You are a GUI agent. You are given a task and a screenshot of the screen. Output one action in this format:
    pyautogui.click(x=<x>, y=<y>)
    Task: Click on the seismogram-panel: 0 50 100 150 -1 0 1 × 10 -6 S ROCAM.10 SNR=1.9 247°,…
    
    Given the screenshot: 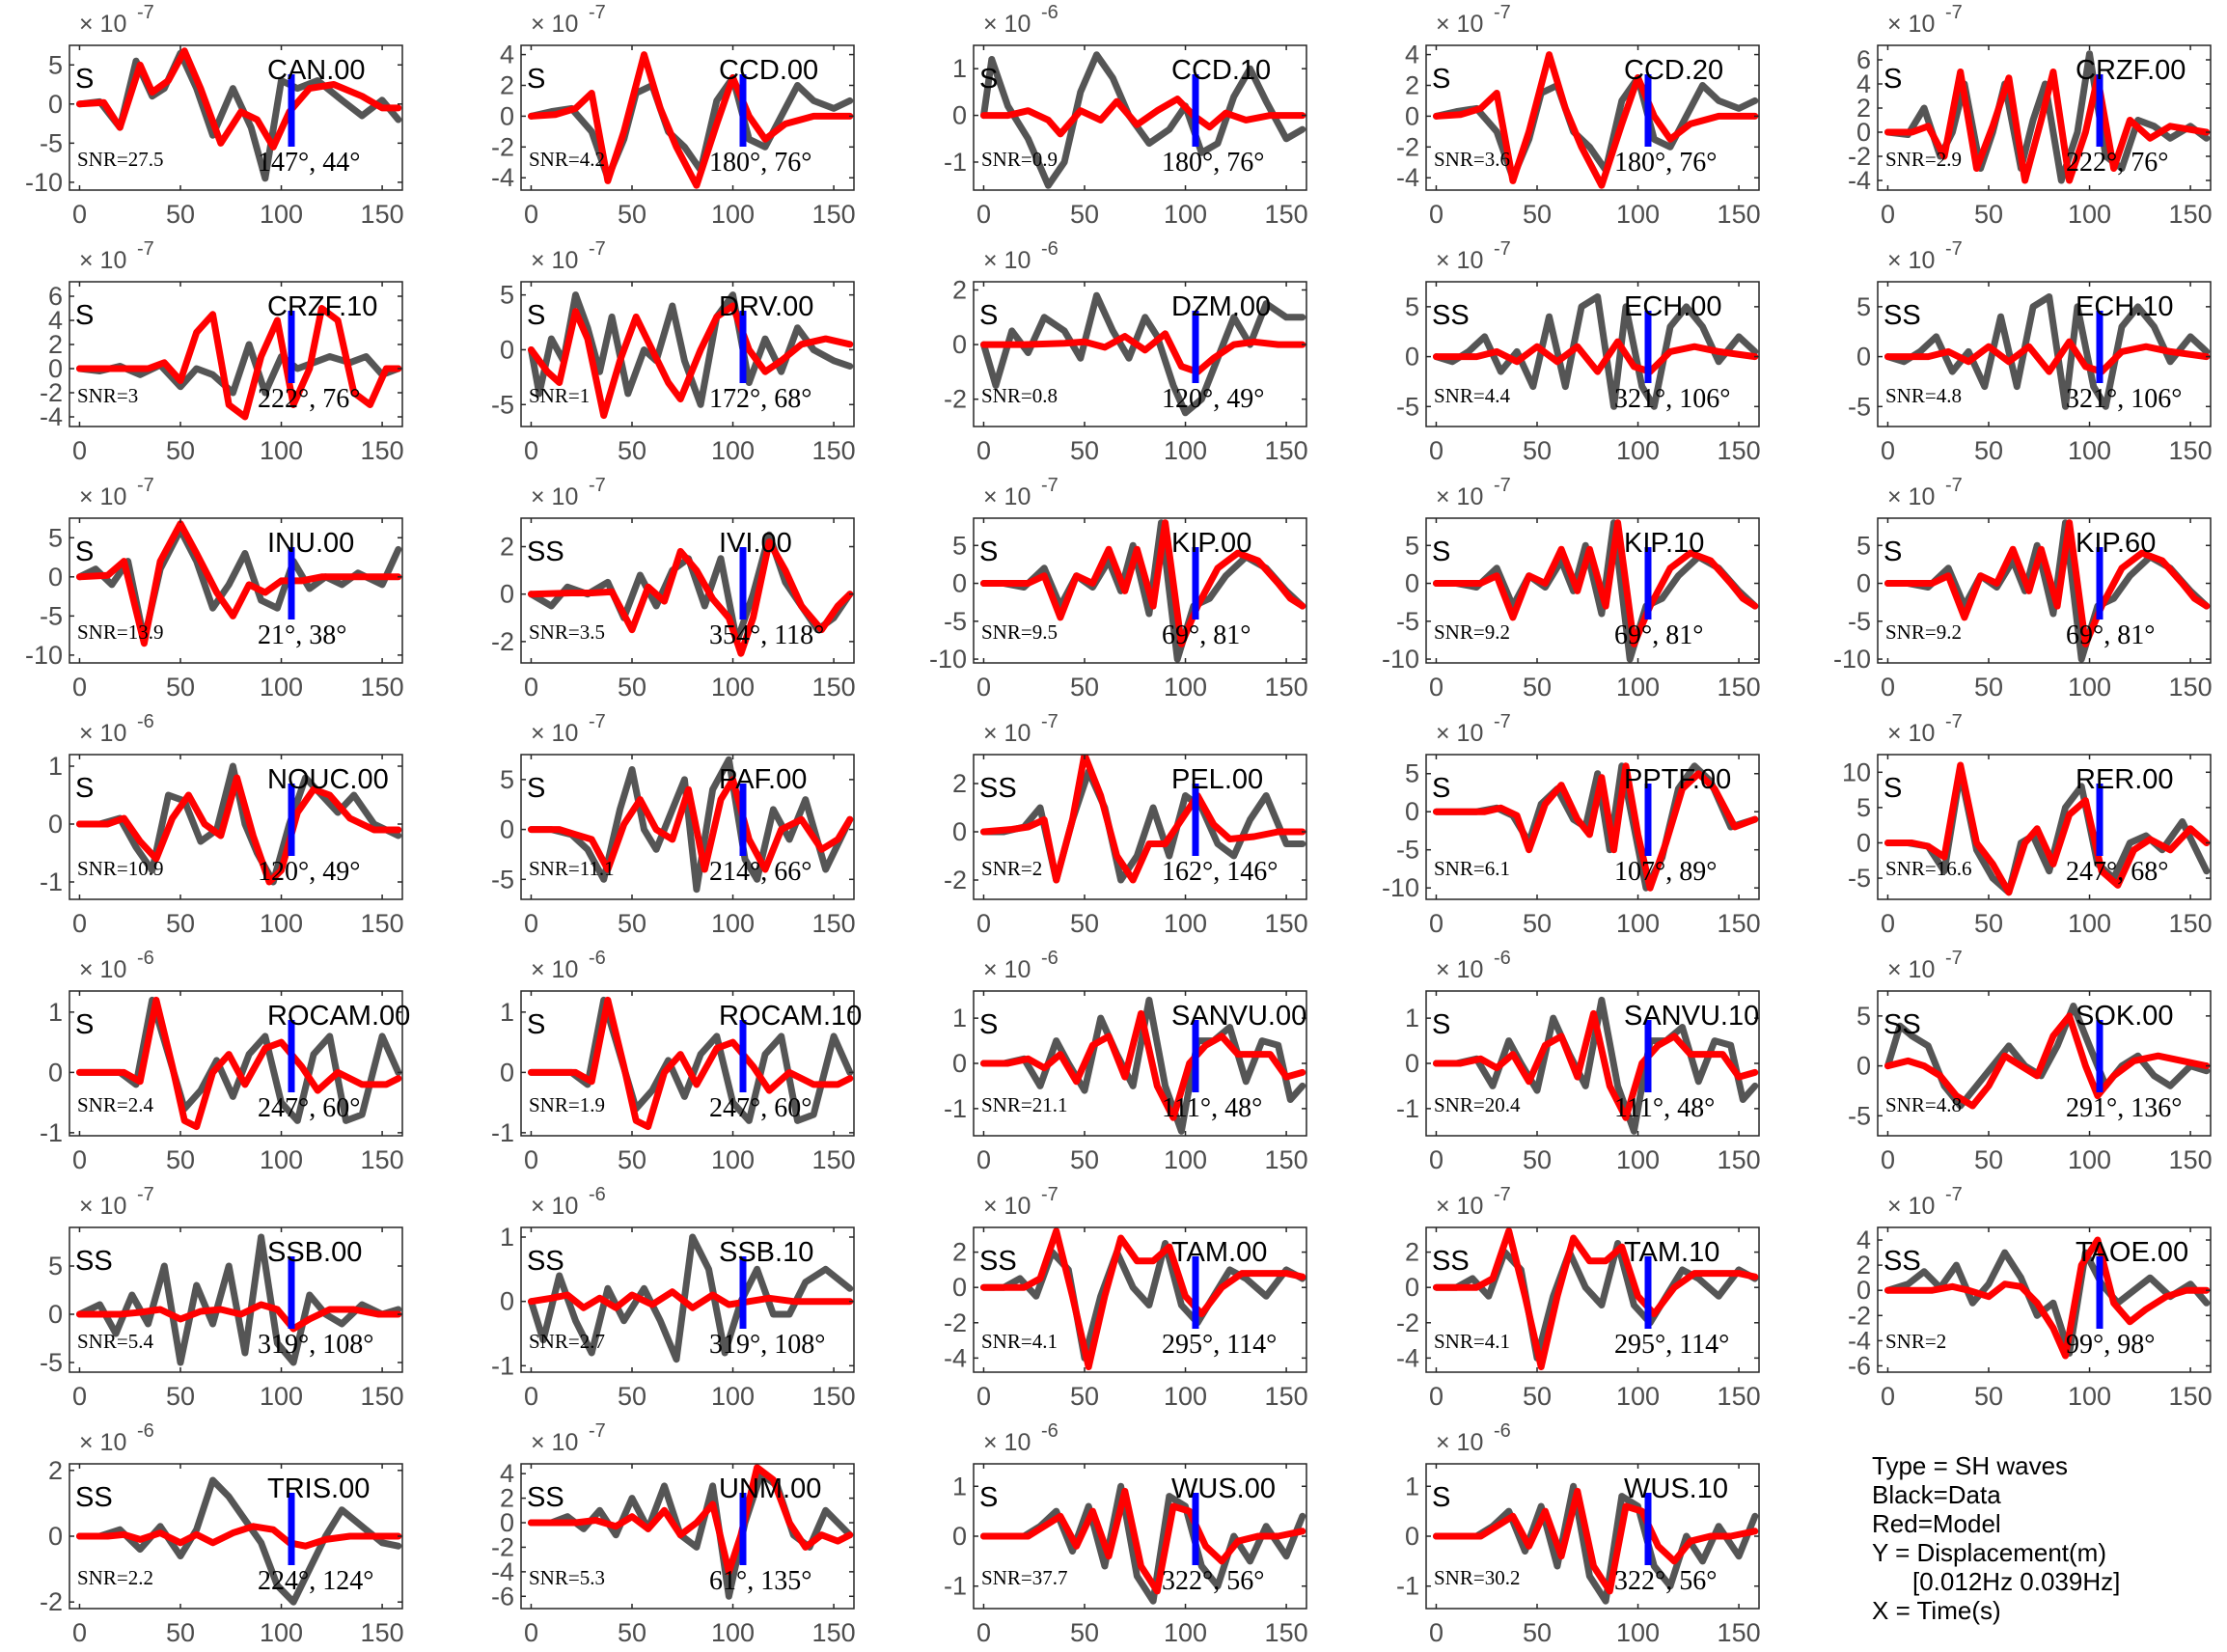 What is the action you would take?
    pyautogui.click(x=676, y=1061)
    